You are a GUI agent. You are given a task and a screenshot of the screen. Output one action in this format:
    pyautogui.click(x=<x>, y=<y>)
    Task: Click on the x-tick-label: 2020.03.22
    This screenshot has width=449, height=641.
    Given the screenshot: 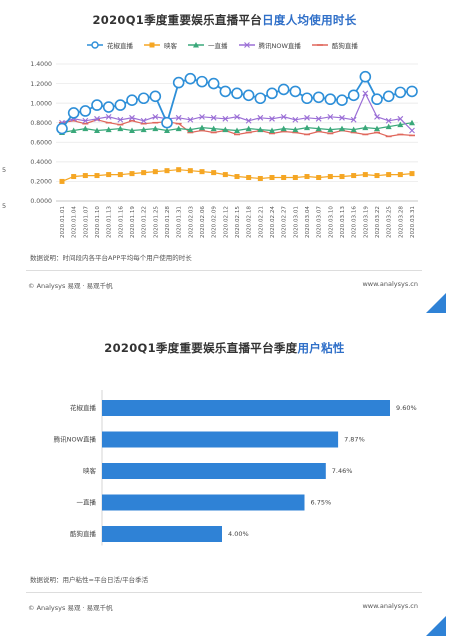 What is the action you would take?
    pyautogui.click(x=378, y=222)
    